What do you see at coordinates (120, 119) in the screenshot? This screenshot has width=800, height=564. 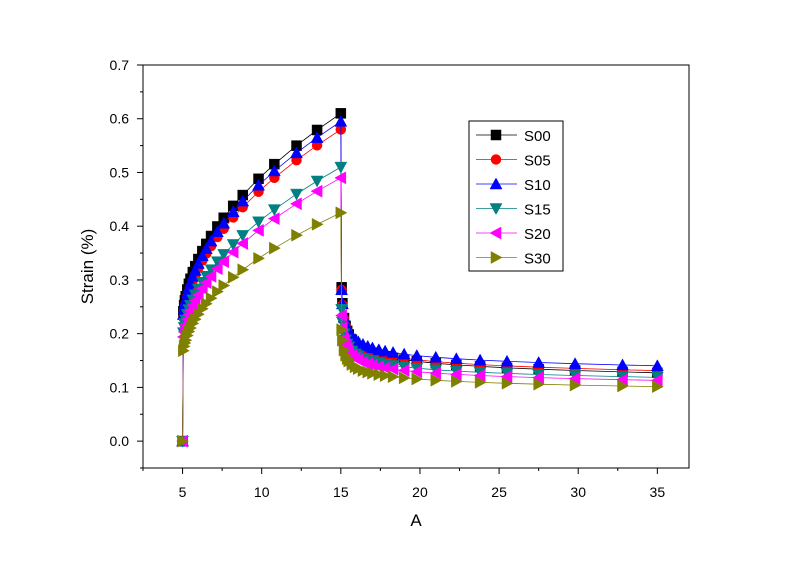 I see `y-tick-label-0.6: 0.6` at bounding box center [120, 119].